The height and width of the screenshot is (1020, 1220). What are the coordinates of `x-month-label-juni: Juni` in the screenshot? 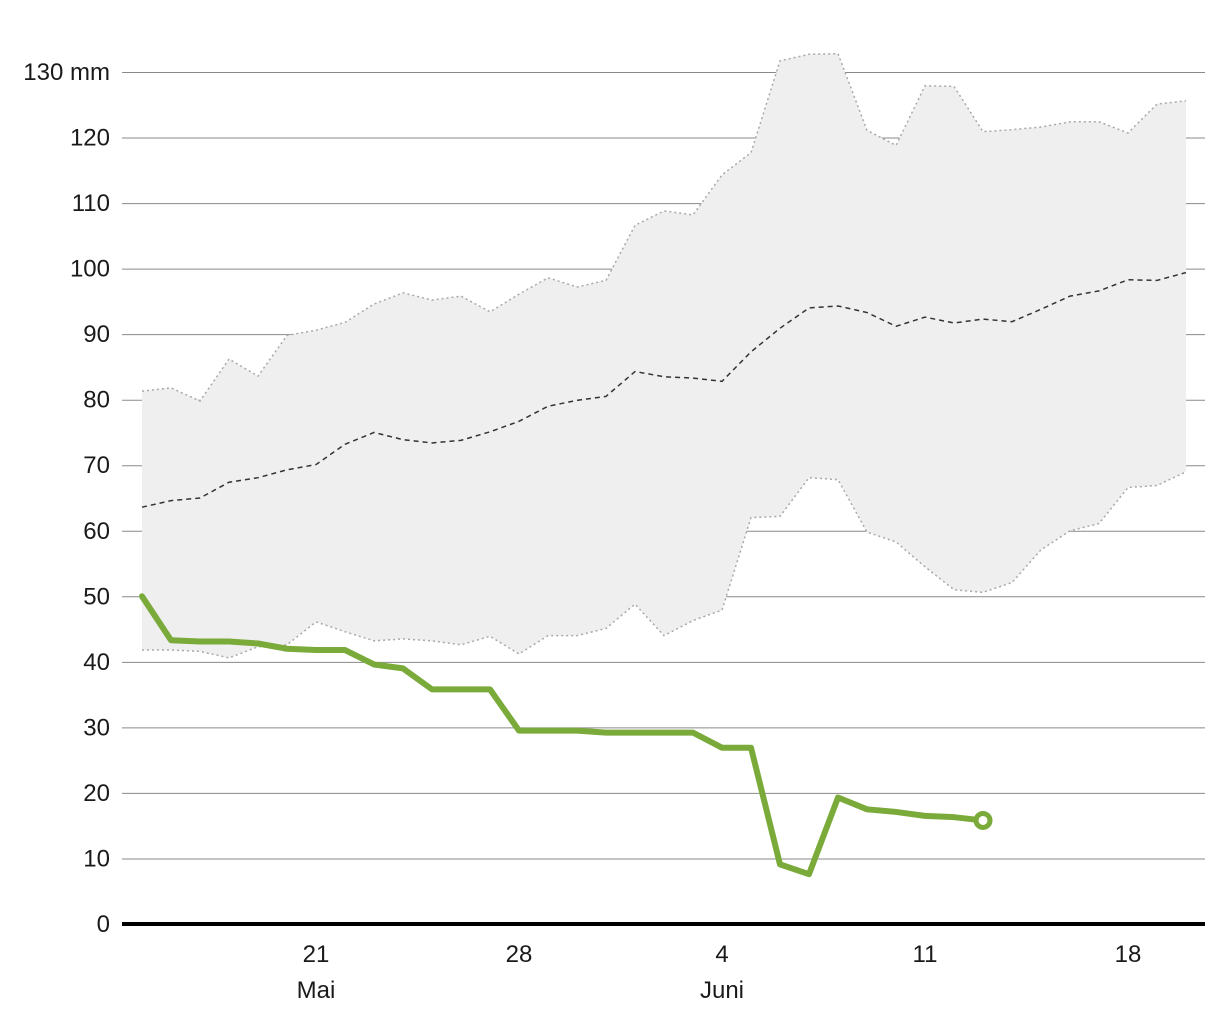 It's located at (722, 990).